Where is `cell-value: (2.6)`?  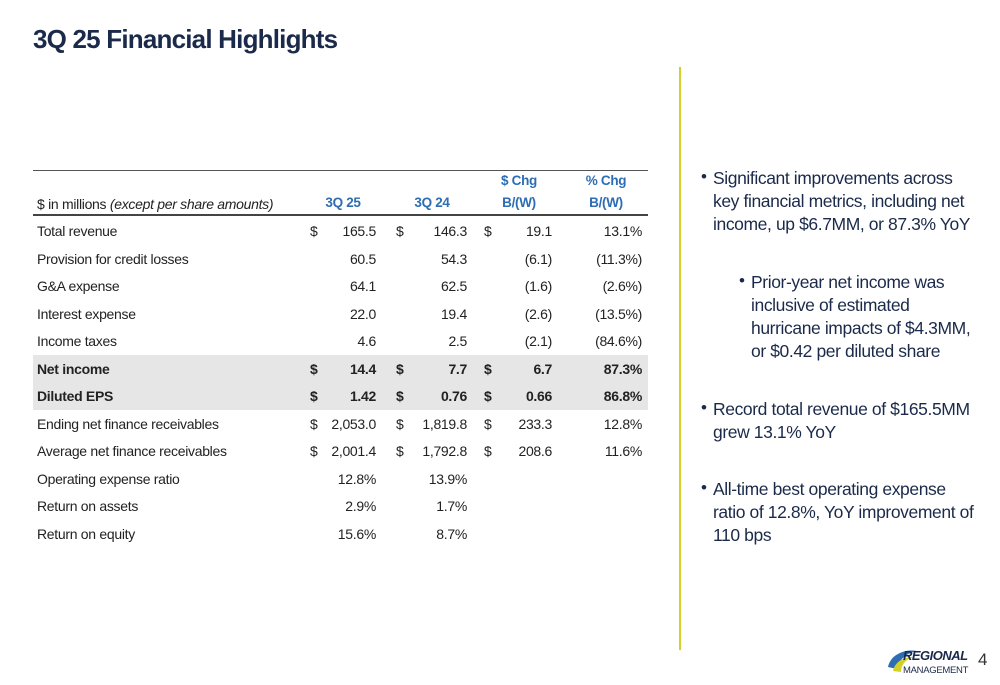 cell-value: (2.6) is located at coordinates (538, 313).